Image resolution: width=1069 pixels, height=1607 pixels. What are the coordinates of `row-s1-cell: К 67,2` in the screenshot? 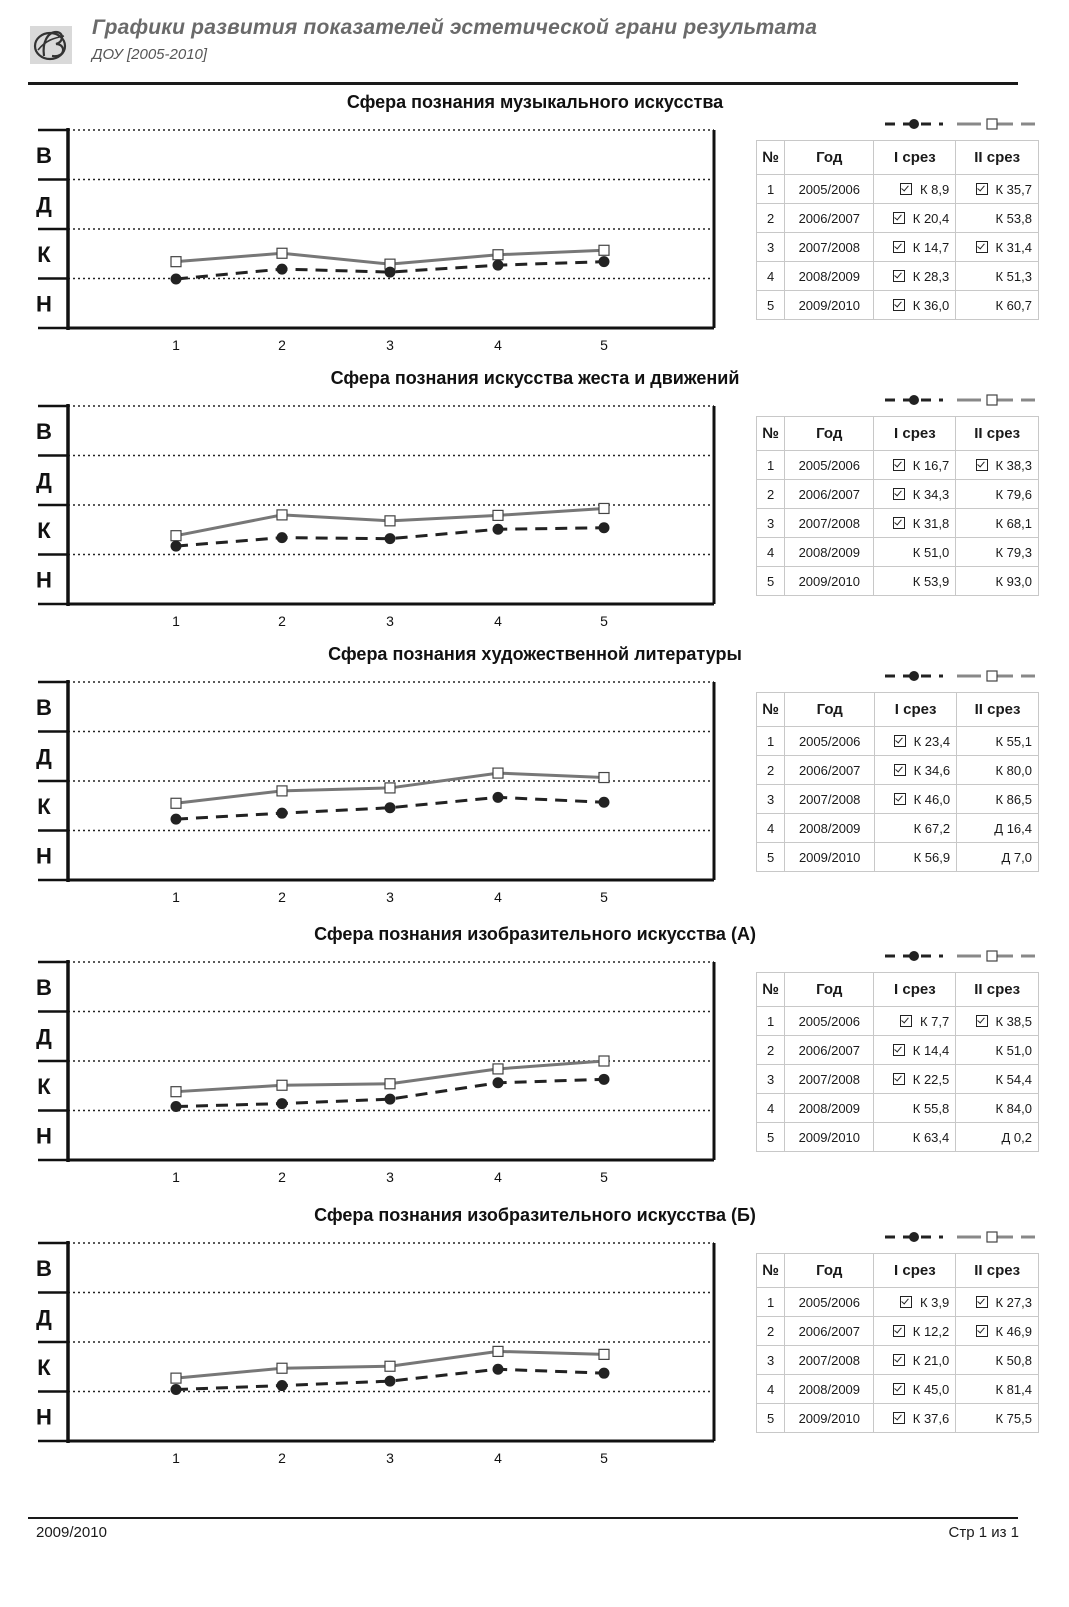 It's located at (916, 828).